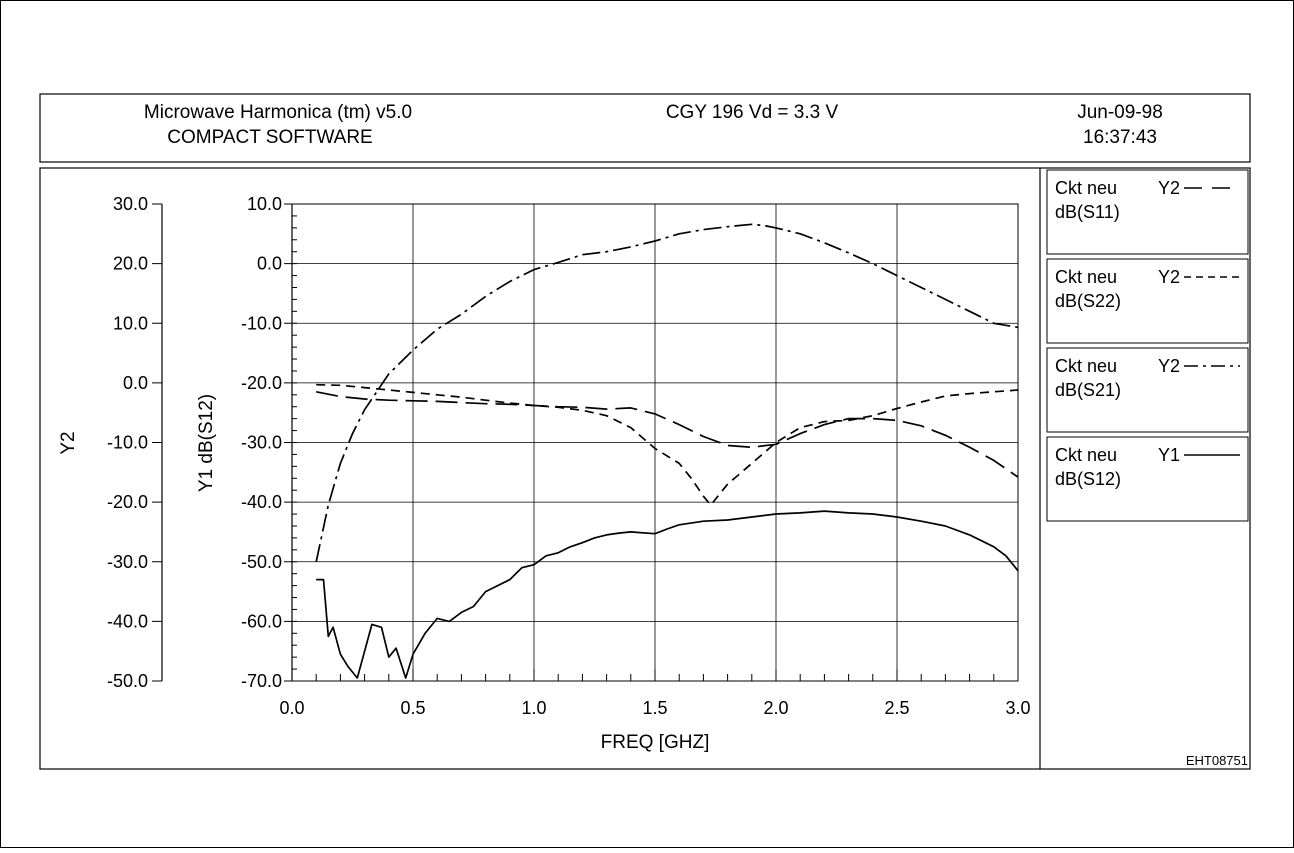 The width and height of the screenshot is (1294, 853). I want to click on chart-title: CGY 196 Vd = 3.3 V, so click(752, 112).